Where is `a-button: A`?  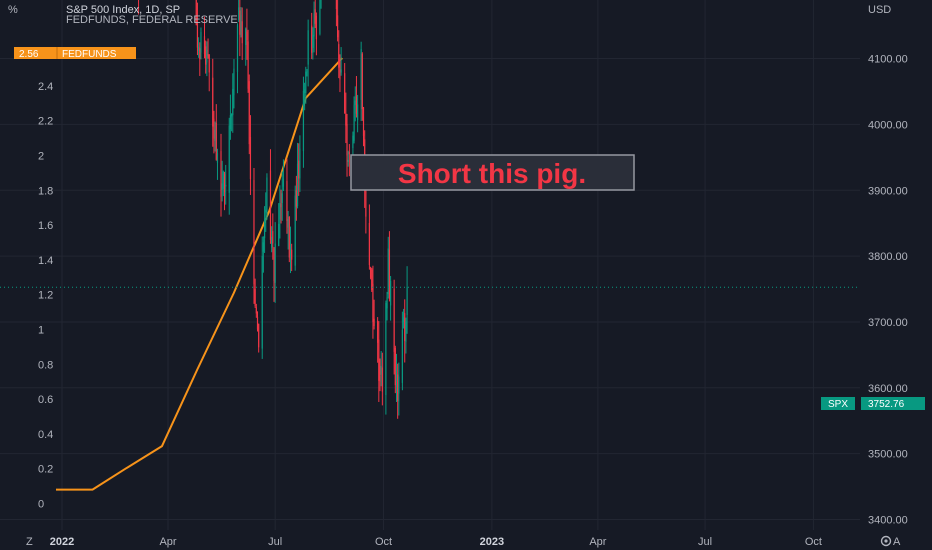
a-button: A is located at coordinates (897, 542).